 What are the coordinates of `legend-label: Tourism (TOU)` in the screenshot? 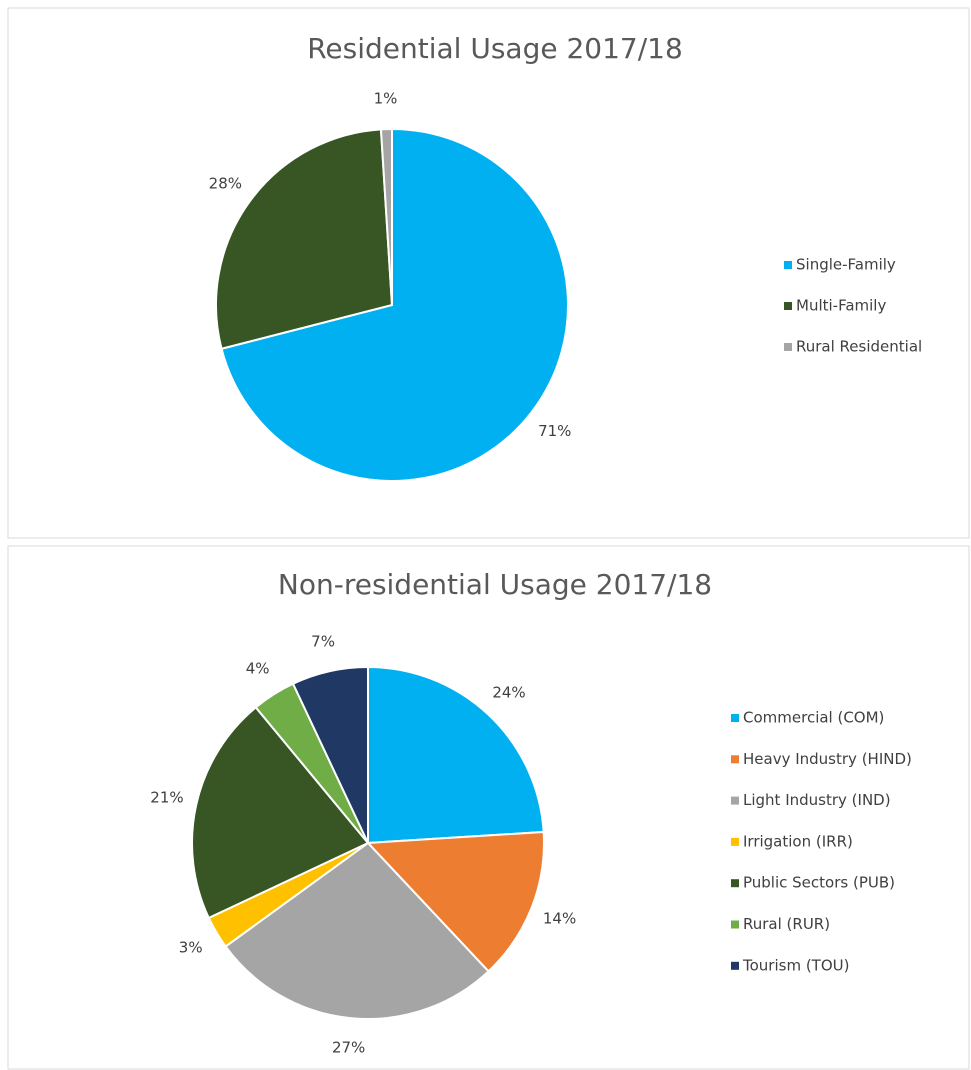 It's located at (795, 965).